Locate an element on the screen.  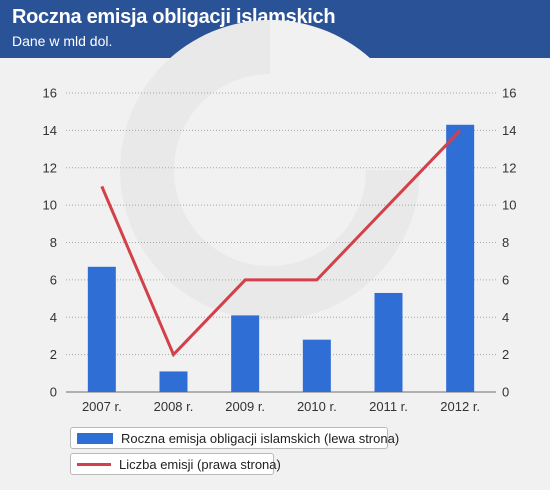
left-axis-tick-label: 0 is located at coordinates (53, 392).